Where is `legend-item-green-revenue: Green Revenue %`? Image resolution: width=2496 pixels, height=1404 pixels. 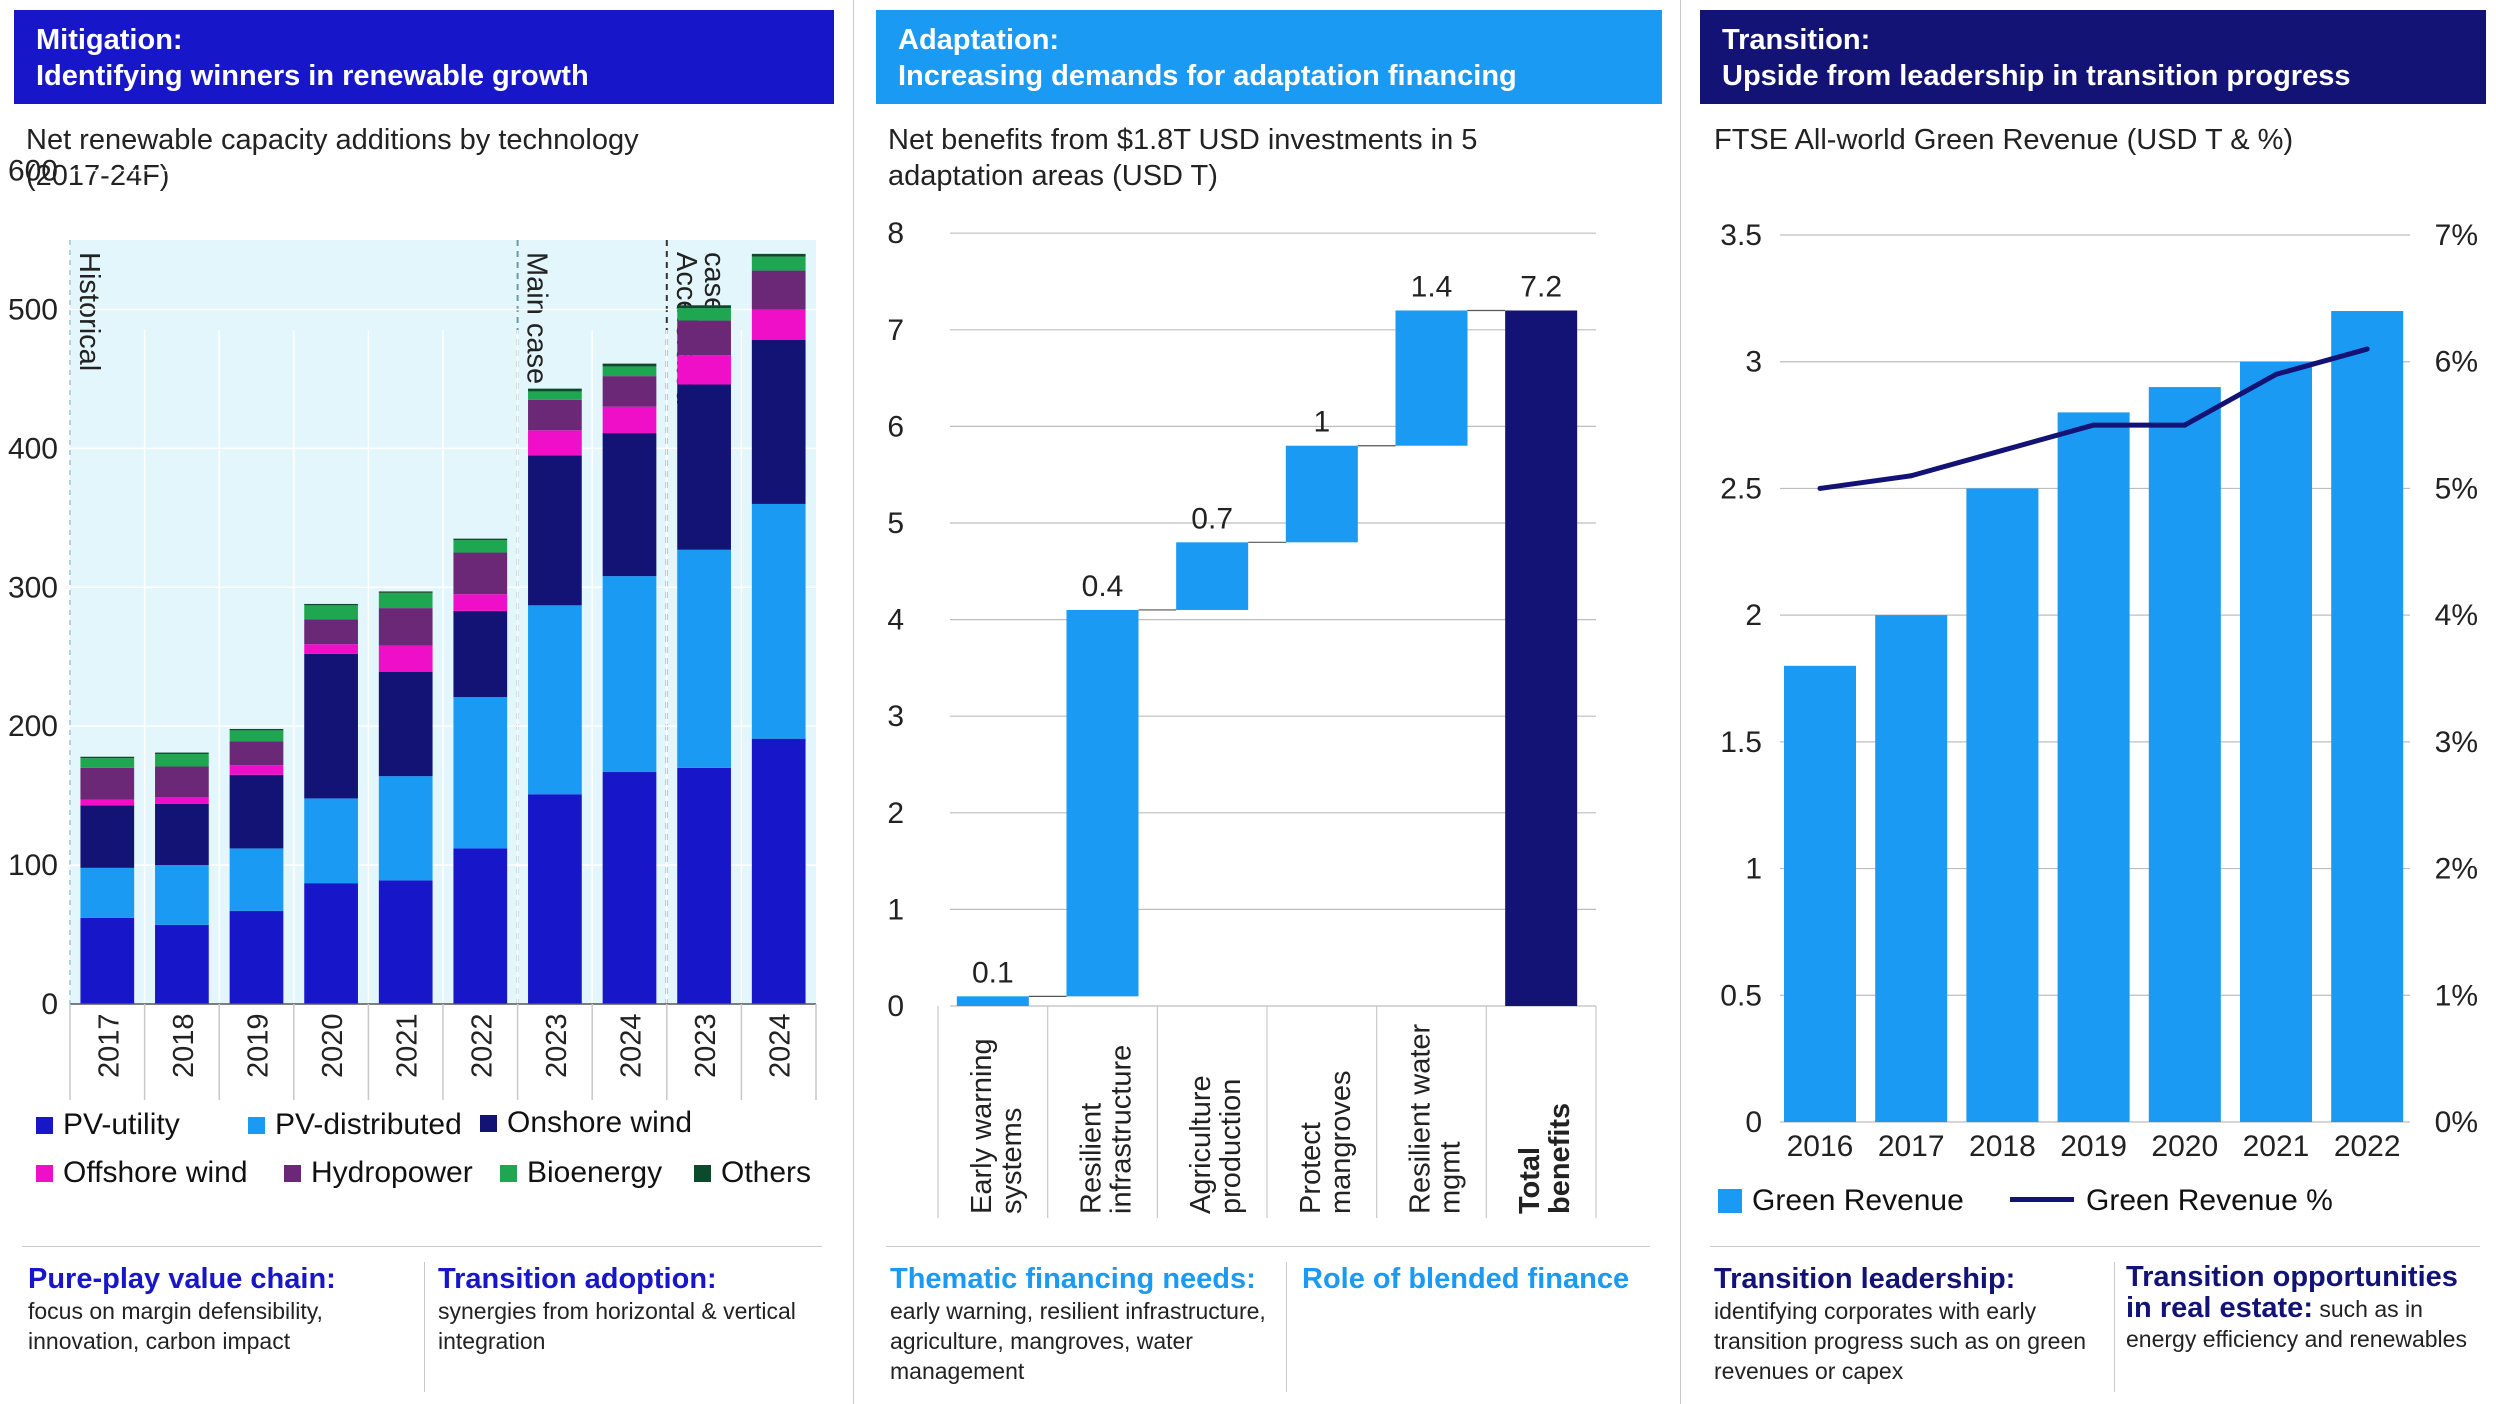 legend-item-green-revenue: Green Revenue % is located at coordinates (2171, 1201).